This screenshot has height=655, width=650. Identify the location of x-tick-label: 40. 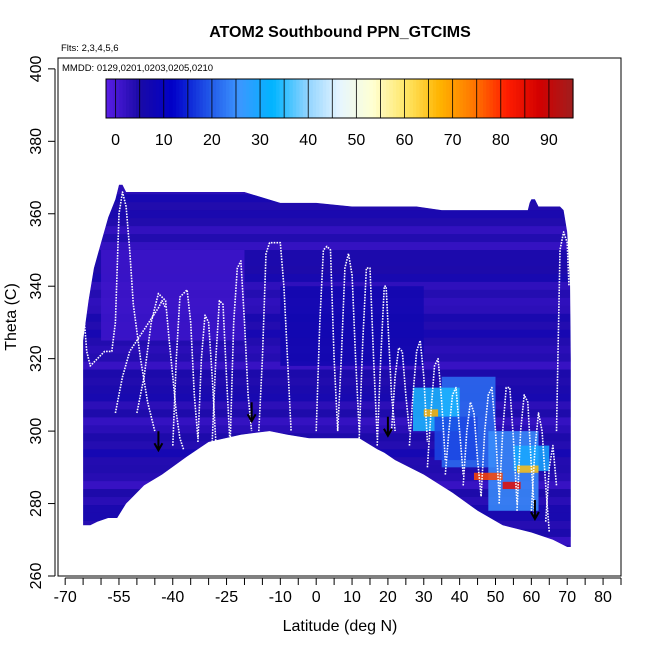
(460, 597).